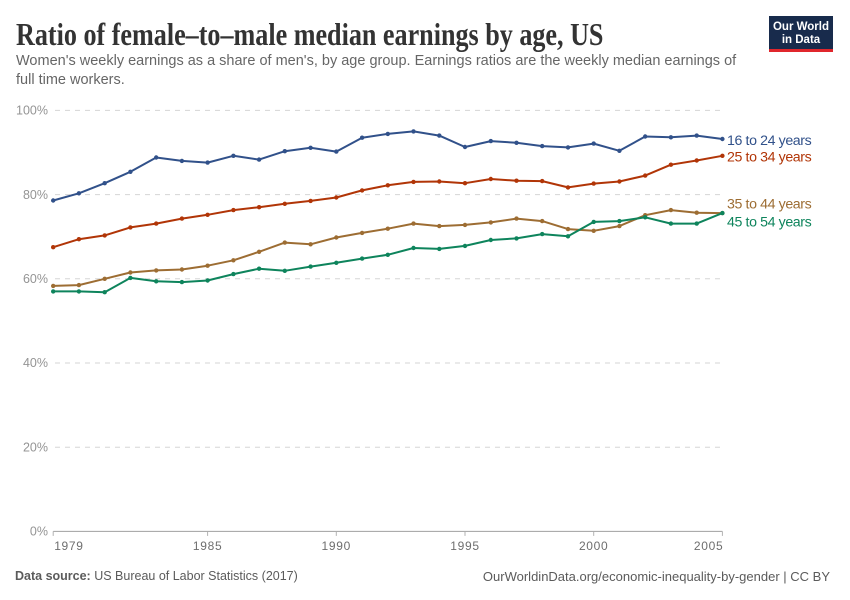 This screenshot has width=850, height=600. I want to click on svg-text: 0%, so click(39, 532).